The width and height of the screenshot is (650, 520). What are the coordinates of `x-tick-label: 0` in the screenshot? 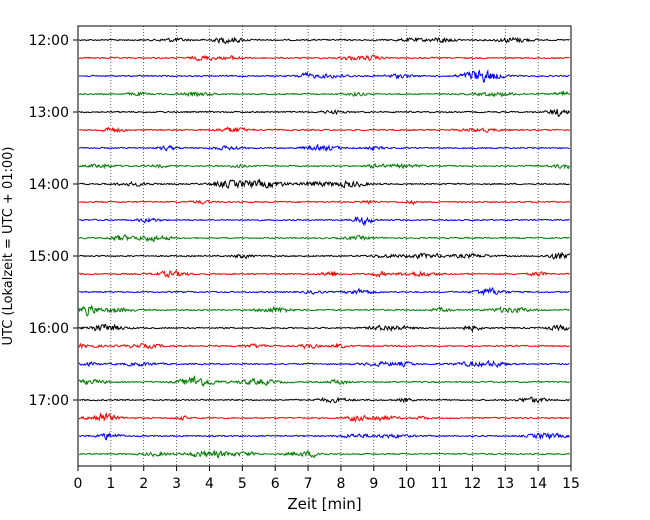 It's located at (78, 484).